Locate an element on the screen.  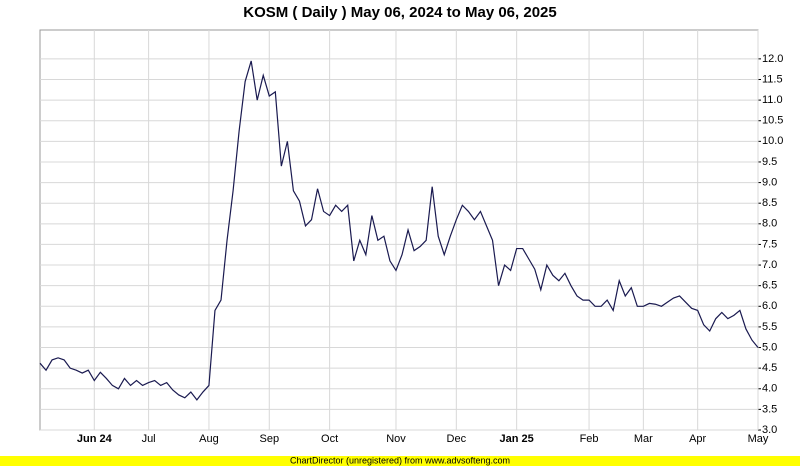
y-tick-label: 11.0 is located at coordinates (772, 100).